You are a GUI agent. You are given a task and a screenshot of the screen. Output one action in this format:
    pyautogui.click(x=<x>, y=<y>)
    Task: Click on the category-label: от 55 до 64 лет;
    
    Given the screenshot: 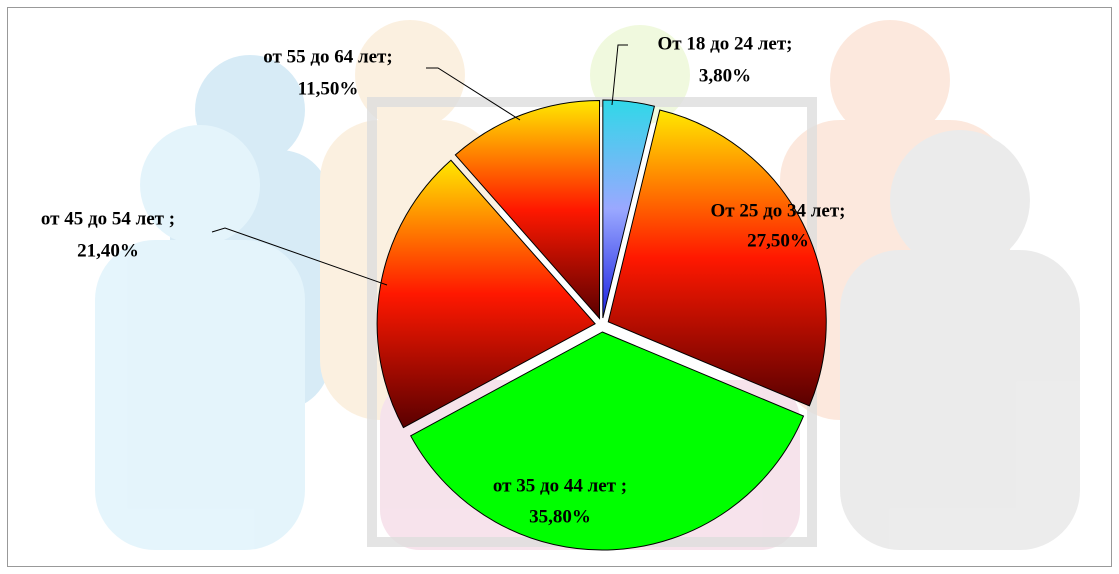 What is the action you would take?
    pyautogui.click(x=327, y=56)
    